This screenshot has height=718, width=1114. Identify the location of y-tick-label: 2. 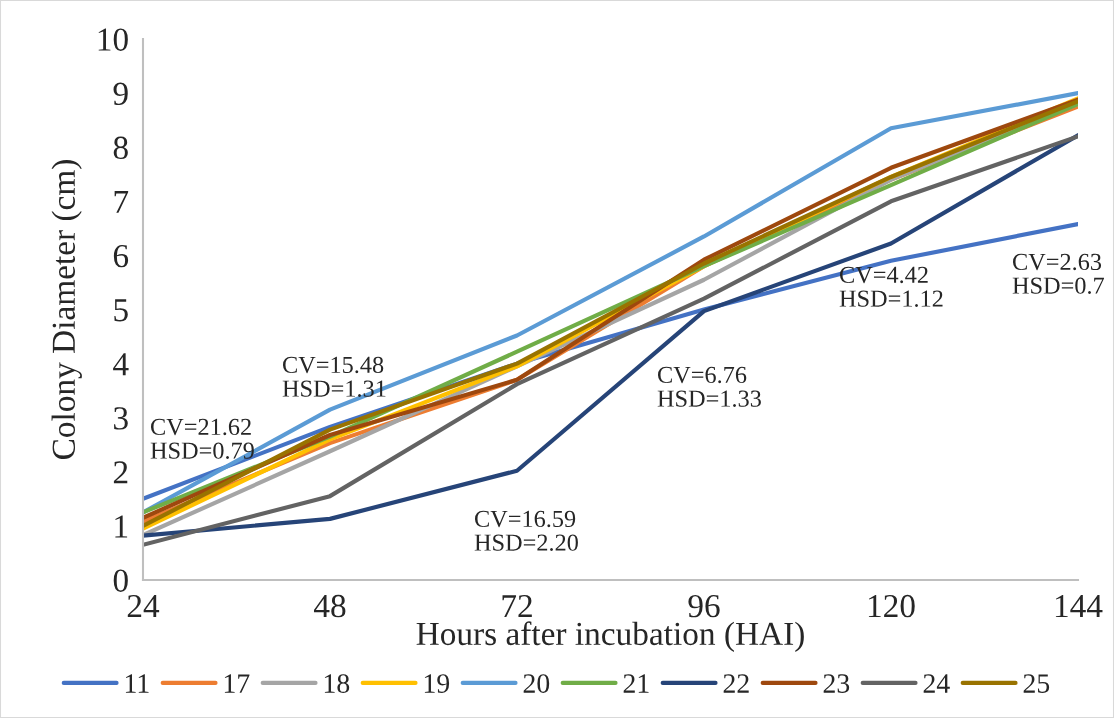
(120, 472).